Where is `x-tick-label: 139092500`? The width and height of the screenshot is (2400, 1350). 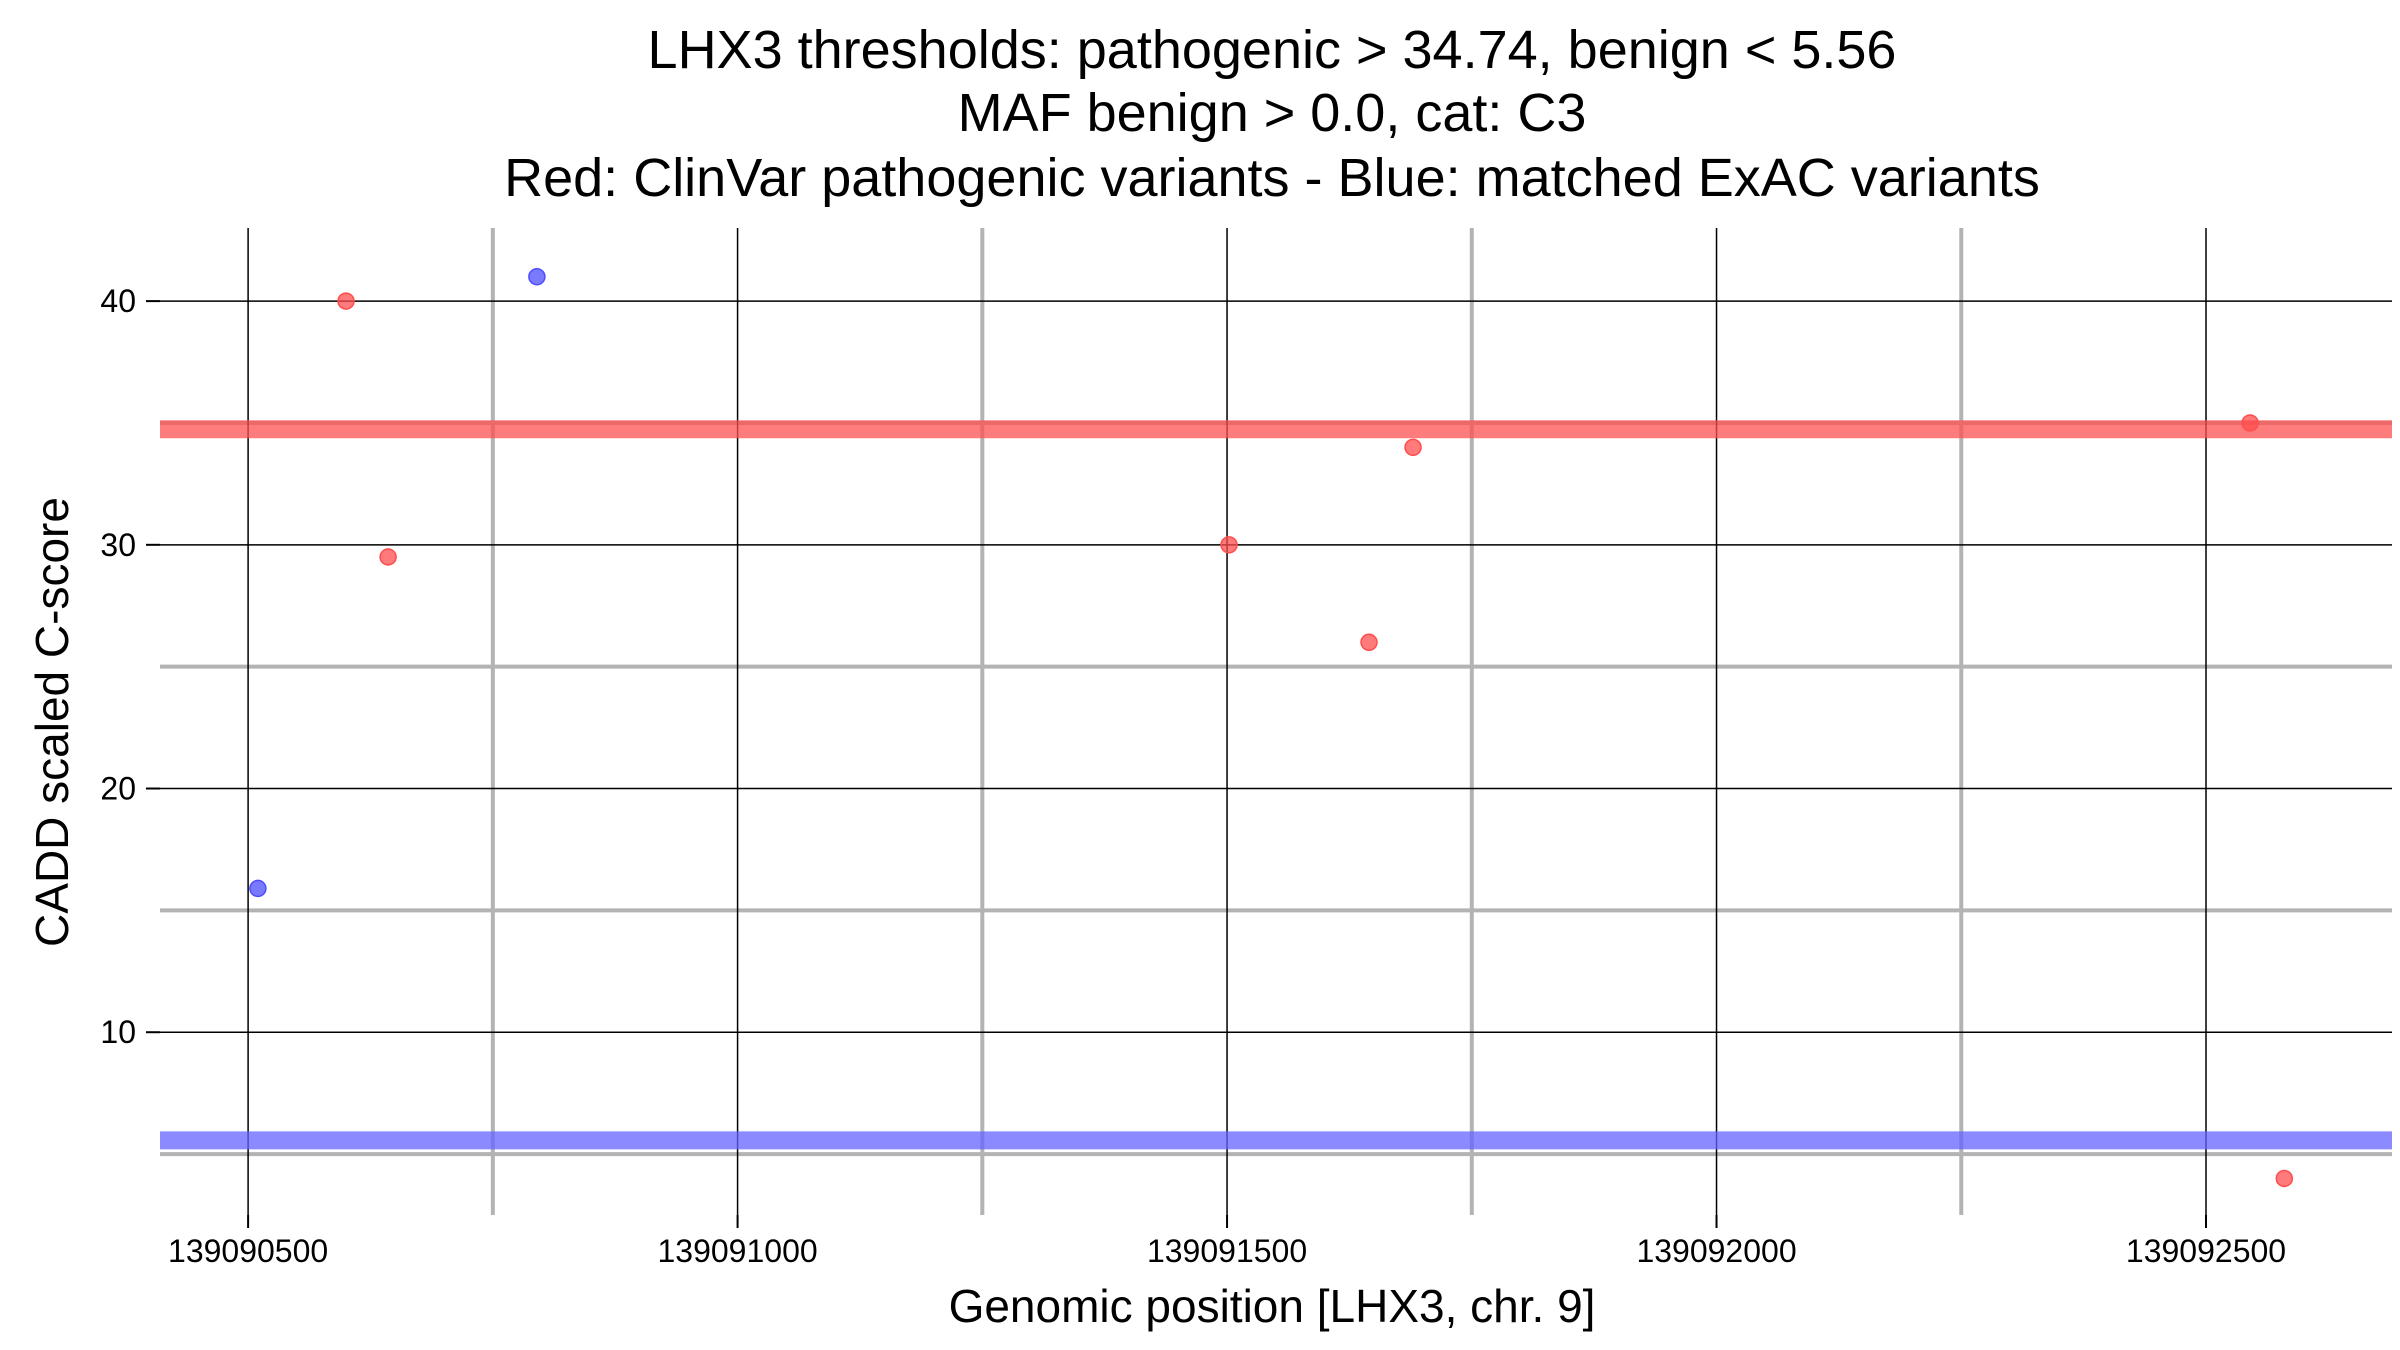 x-tick-label: 139092500 is located at coordinates (2206, 1251).